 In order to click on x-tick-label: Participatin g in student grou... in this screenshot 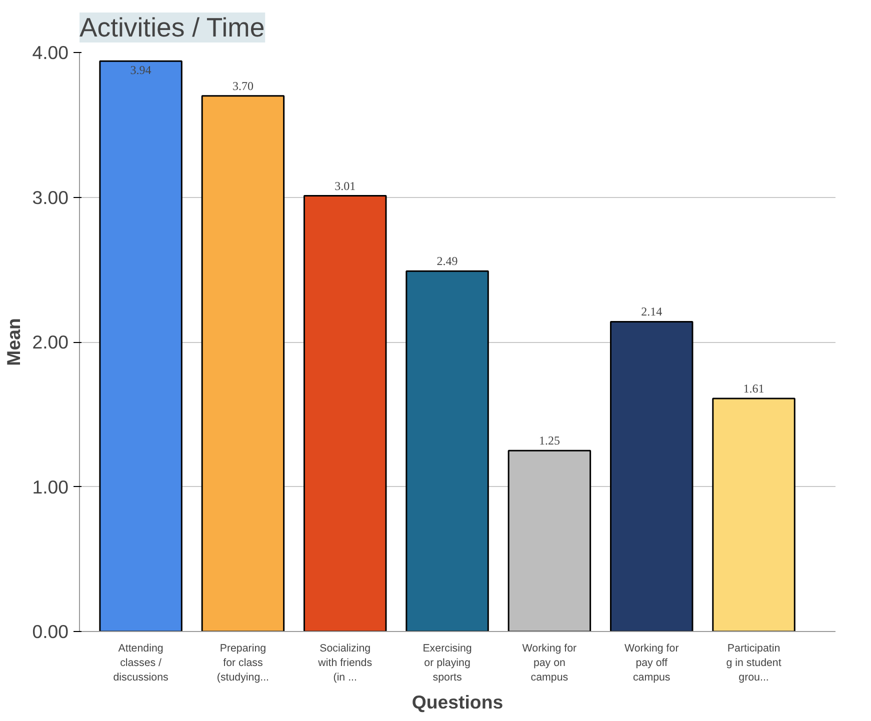, I will do `click(754, 663)`.